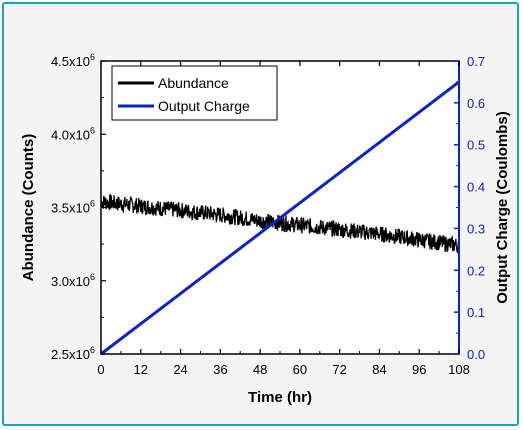 The image size is (523, 430). What do you see at coordinates (28, 208) in the screenshot?
I see `y-left-axis-title: Abundance (Counts)` at bounding box center [28, 208].